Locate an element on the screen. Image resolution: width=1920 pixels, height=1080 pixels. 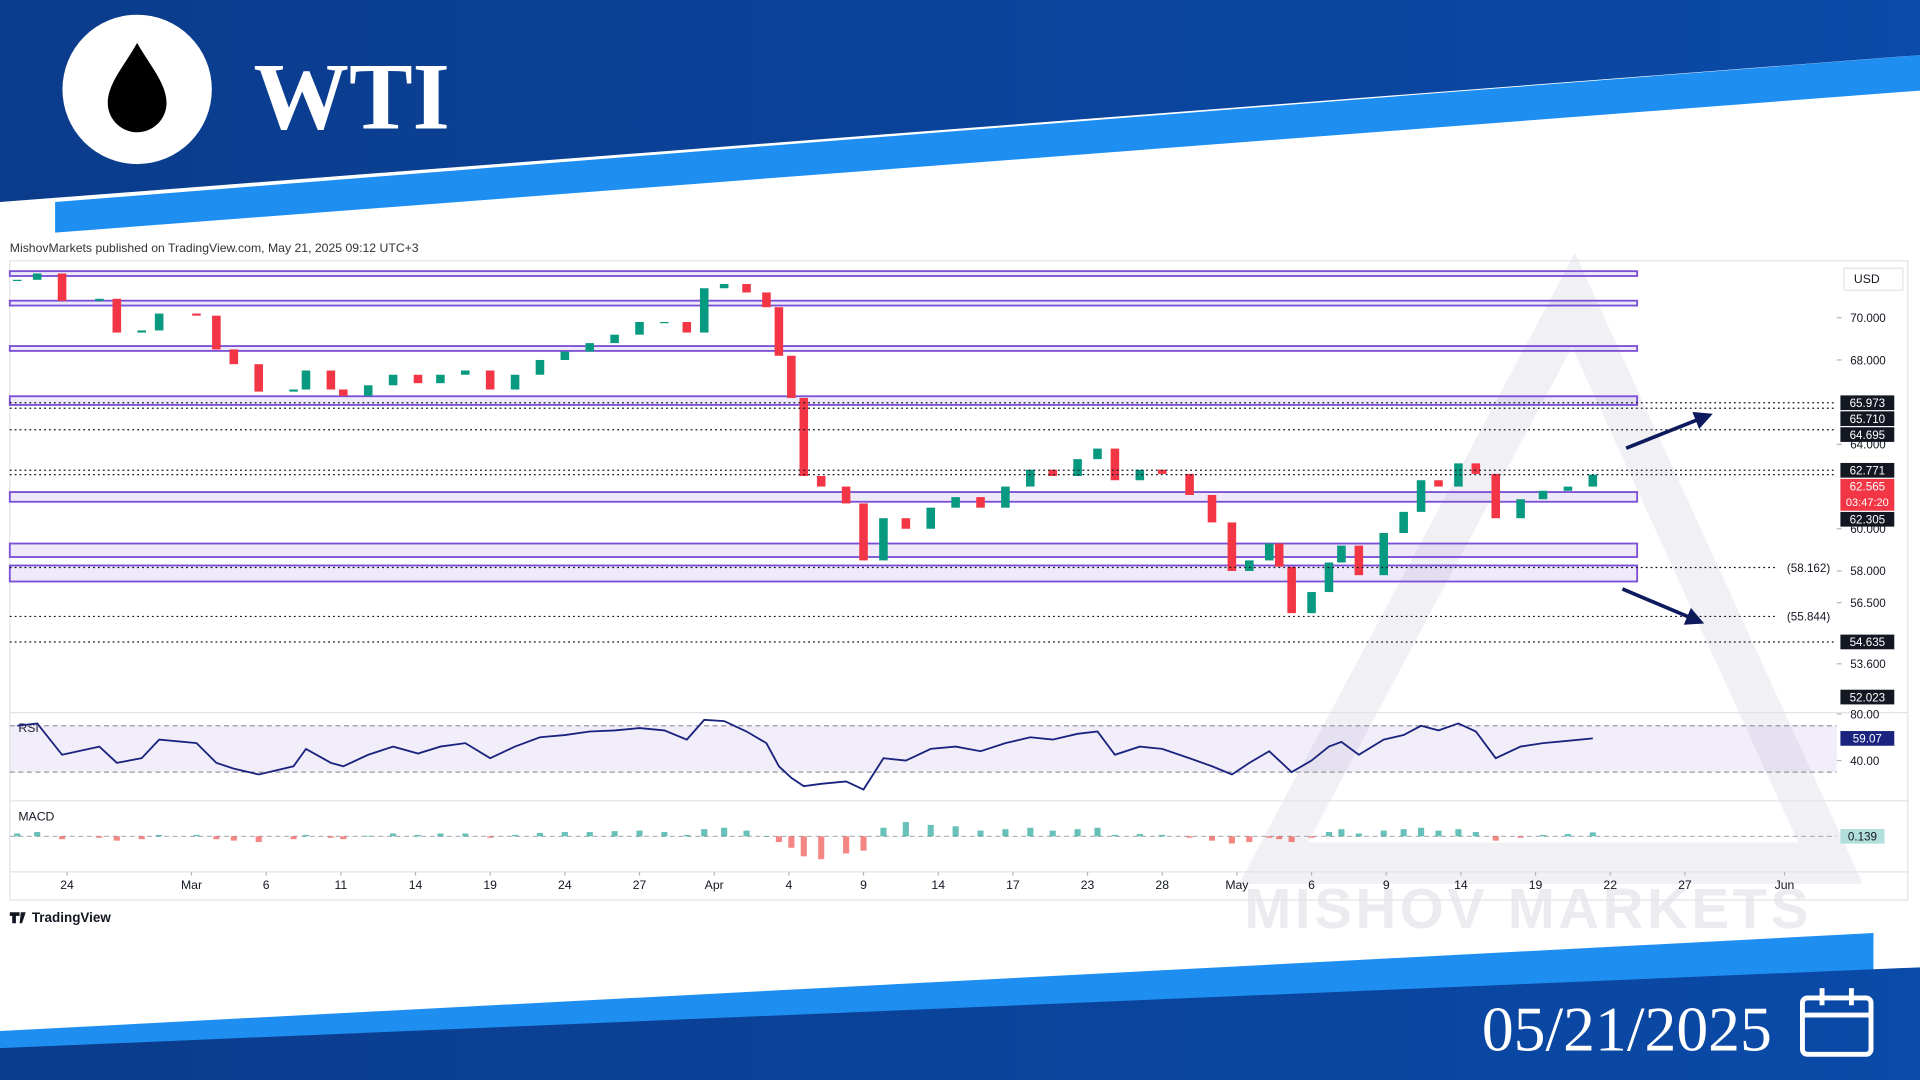
y-tick-label: 56.500 is located at coordinates (1868, 603).